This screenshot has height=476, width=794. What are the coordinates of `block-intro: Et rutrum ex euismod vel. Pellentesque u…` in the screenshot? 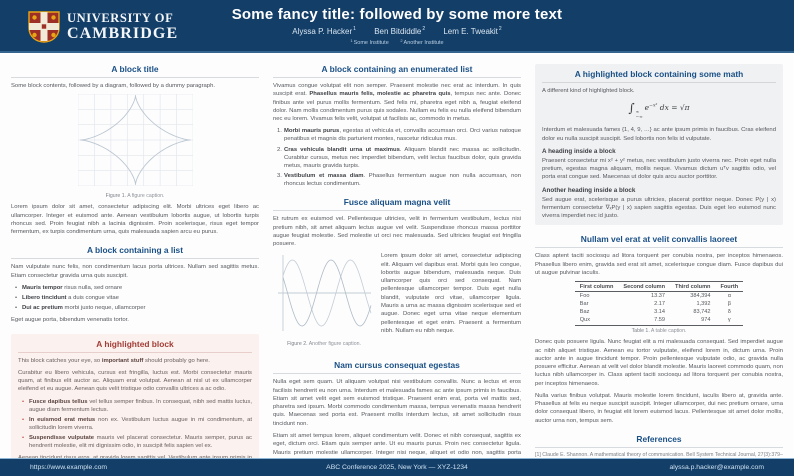 It's located at (397, 232).